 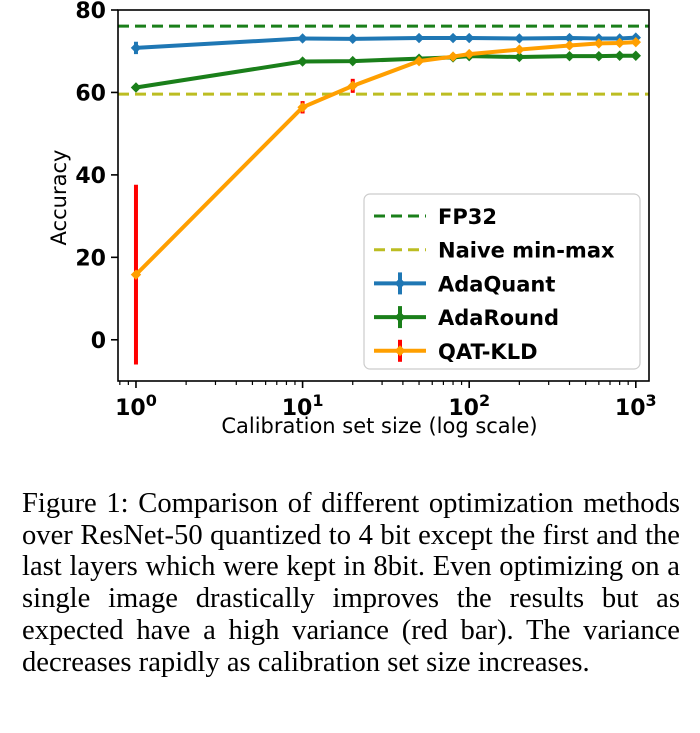 What do you see at coordinates (90, 12) in the screenshot?
I see `y-tick-label: 80` at bounding box center [90, 12].